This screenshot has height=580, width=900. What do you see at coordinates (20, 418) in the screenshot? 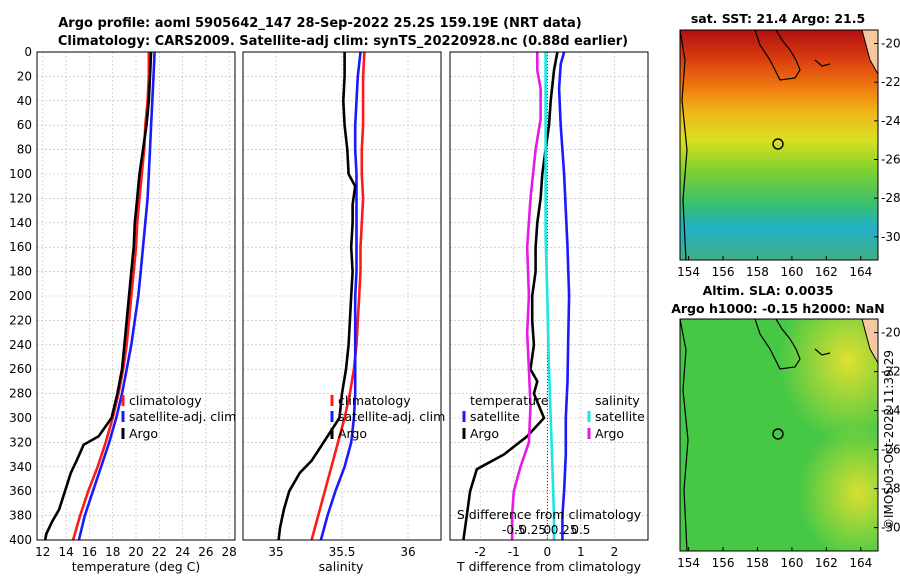
I see `y-tick-label: 300` at bounding box center [20, 418].